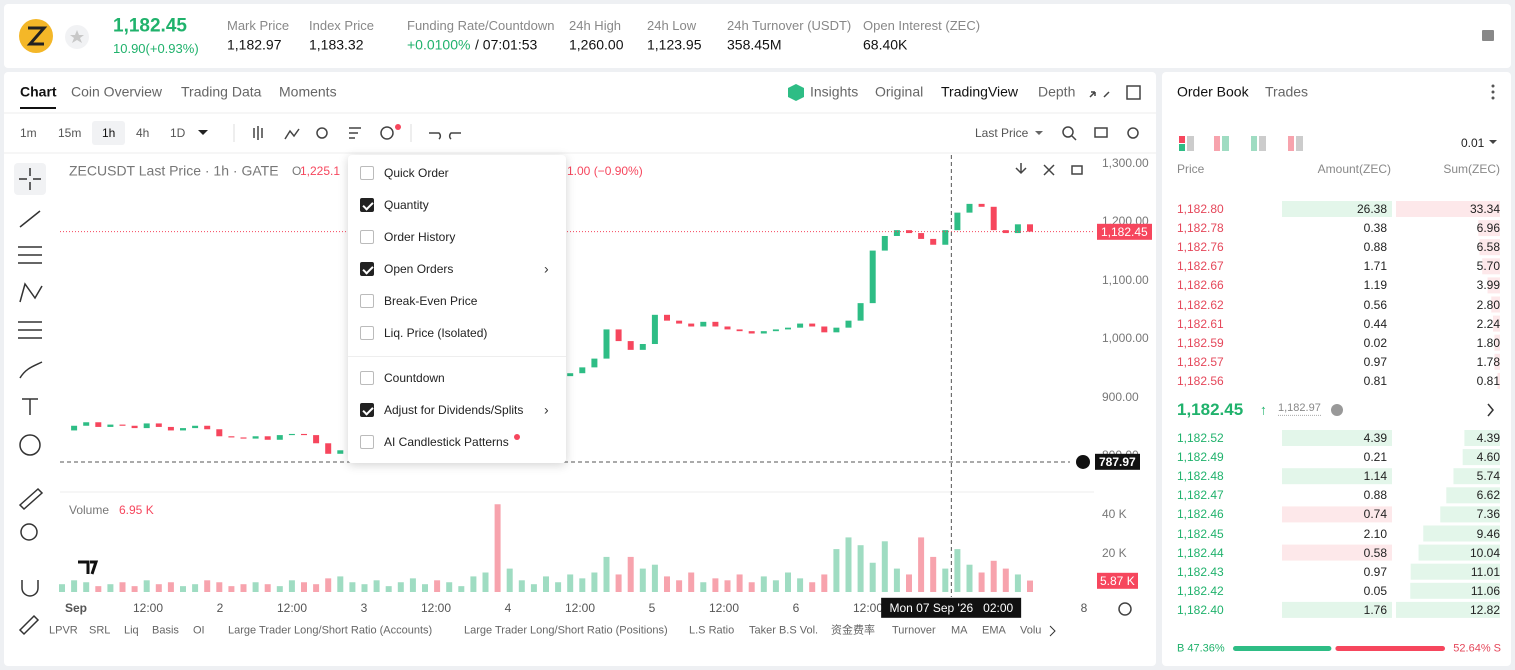 Image resolution: width=1515 pixels, height=670 pixels. Describe the element at coordinates (1200, 514) in the screenshot. I see `book-price: 1,182.46` at that location.